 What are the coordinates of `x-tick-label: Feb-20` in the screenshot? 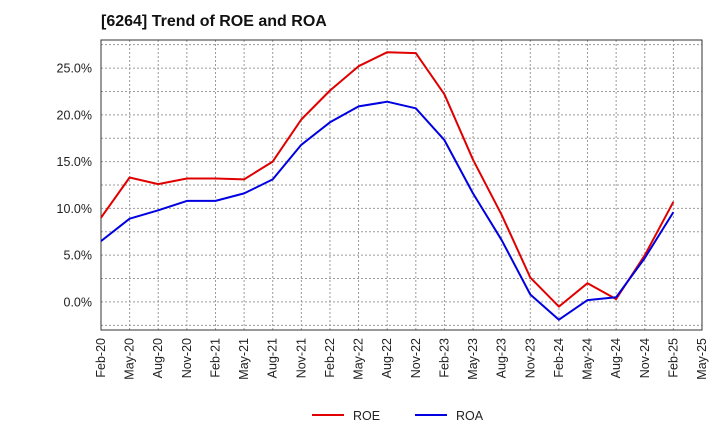 It's located at (101, 358).